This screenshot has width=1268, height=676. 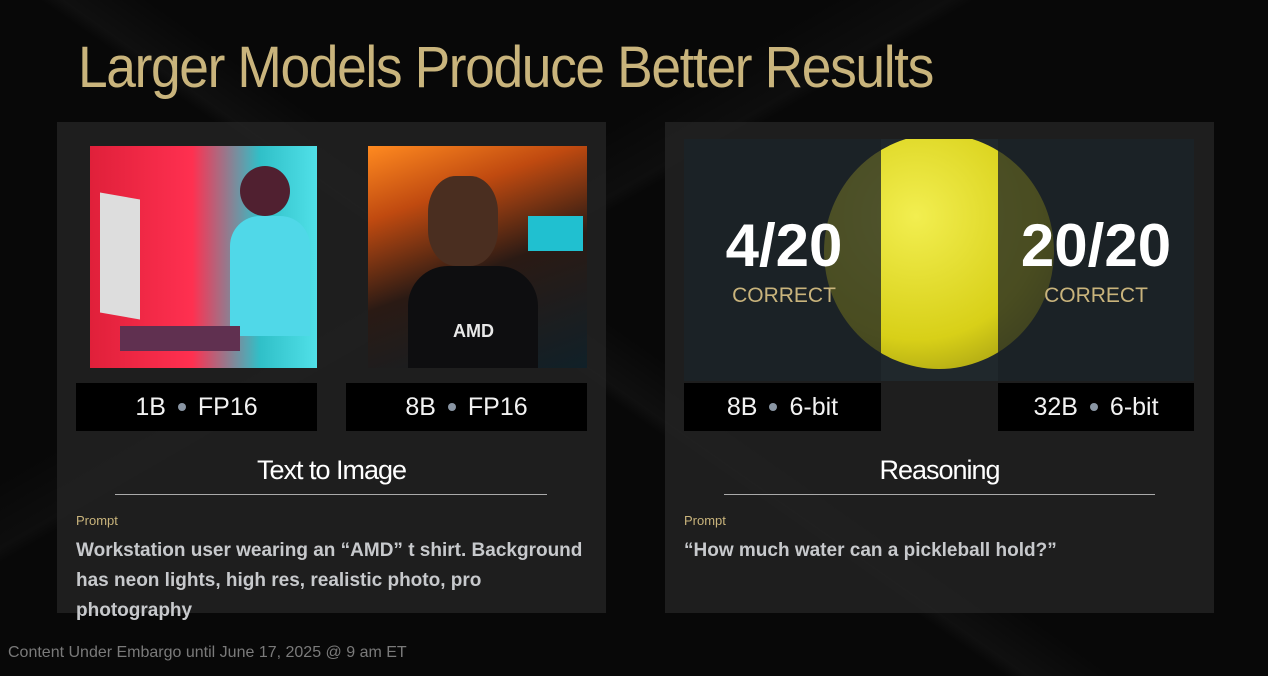 I want to click on model-label-8b: 8B FP16, so click(x=466, y=407).